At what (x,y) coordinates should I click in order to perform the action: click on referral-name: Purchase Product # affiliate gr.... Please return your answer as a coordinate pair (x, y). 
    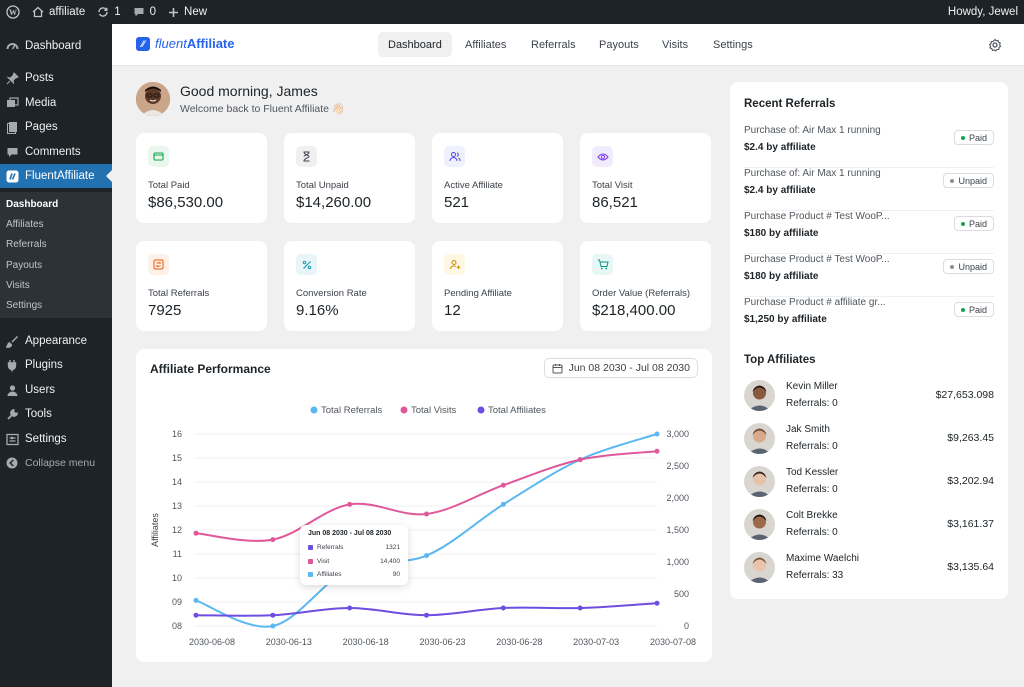
    Looking at the image, I should click on (815, 302).